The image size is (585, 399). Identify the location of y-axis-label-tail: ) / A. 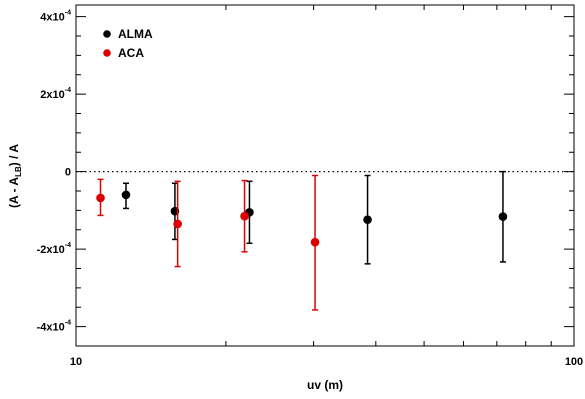
(14, 155).